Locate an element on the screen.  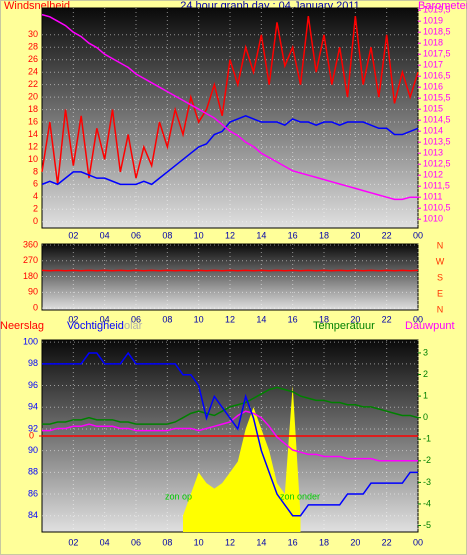
y-tick-label: 92 is located at coordinates (33, 428).